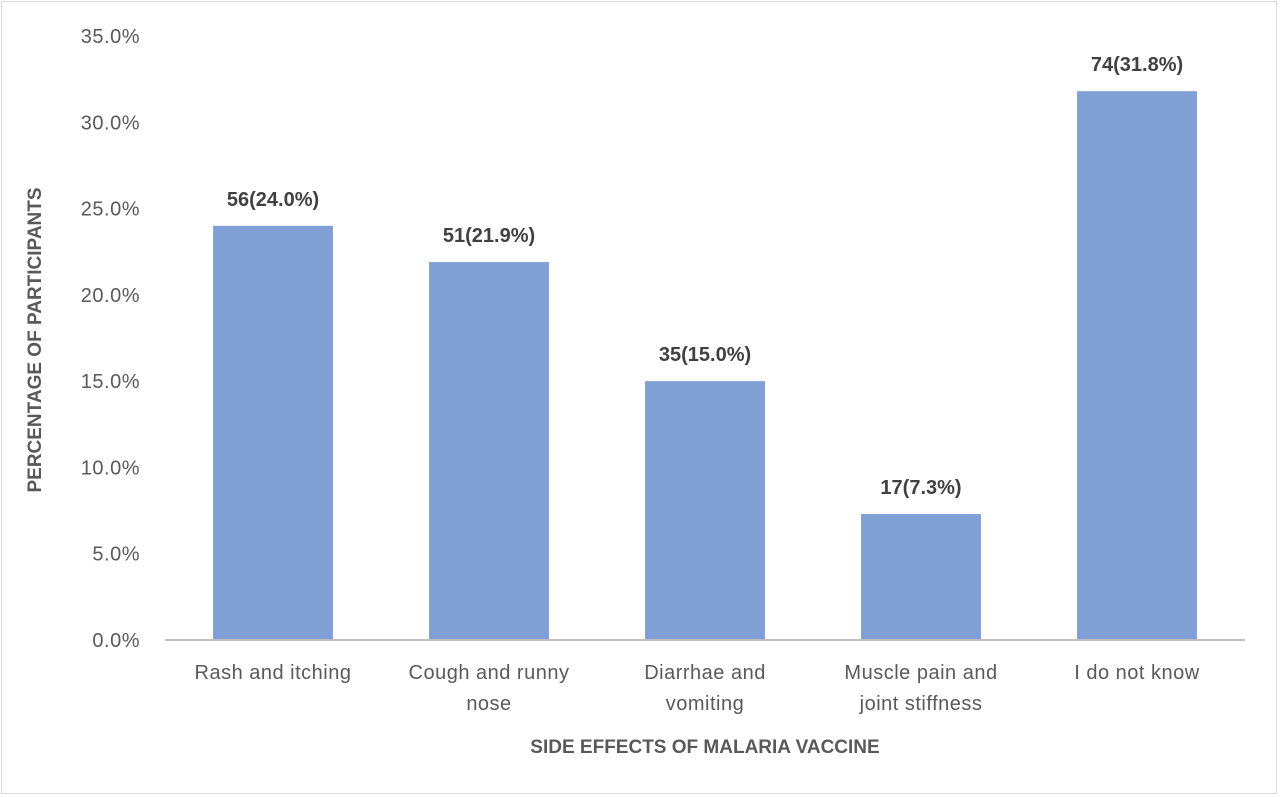 The width and height of the screenshot is (1280, 797). What do you see at coordinates (920, 673) in the screenshot?
I see `x-category-label: Muscle pain and` at bounding box center [920, 673].